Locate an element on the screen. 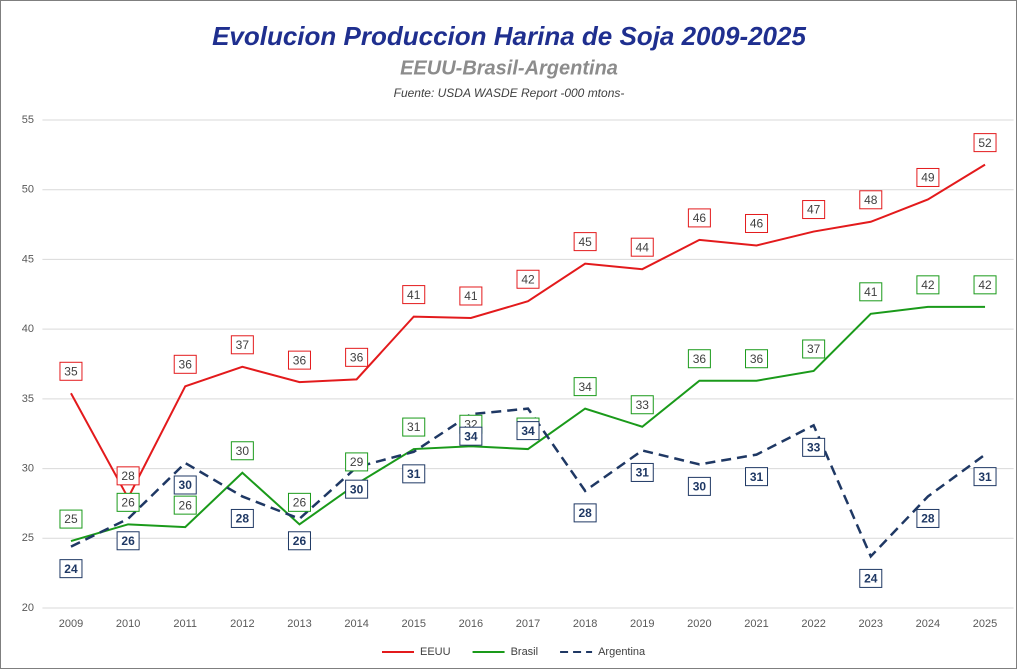  x-tick-label: 2018 is located at coordinates (585, 624).